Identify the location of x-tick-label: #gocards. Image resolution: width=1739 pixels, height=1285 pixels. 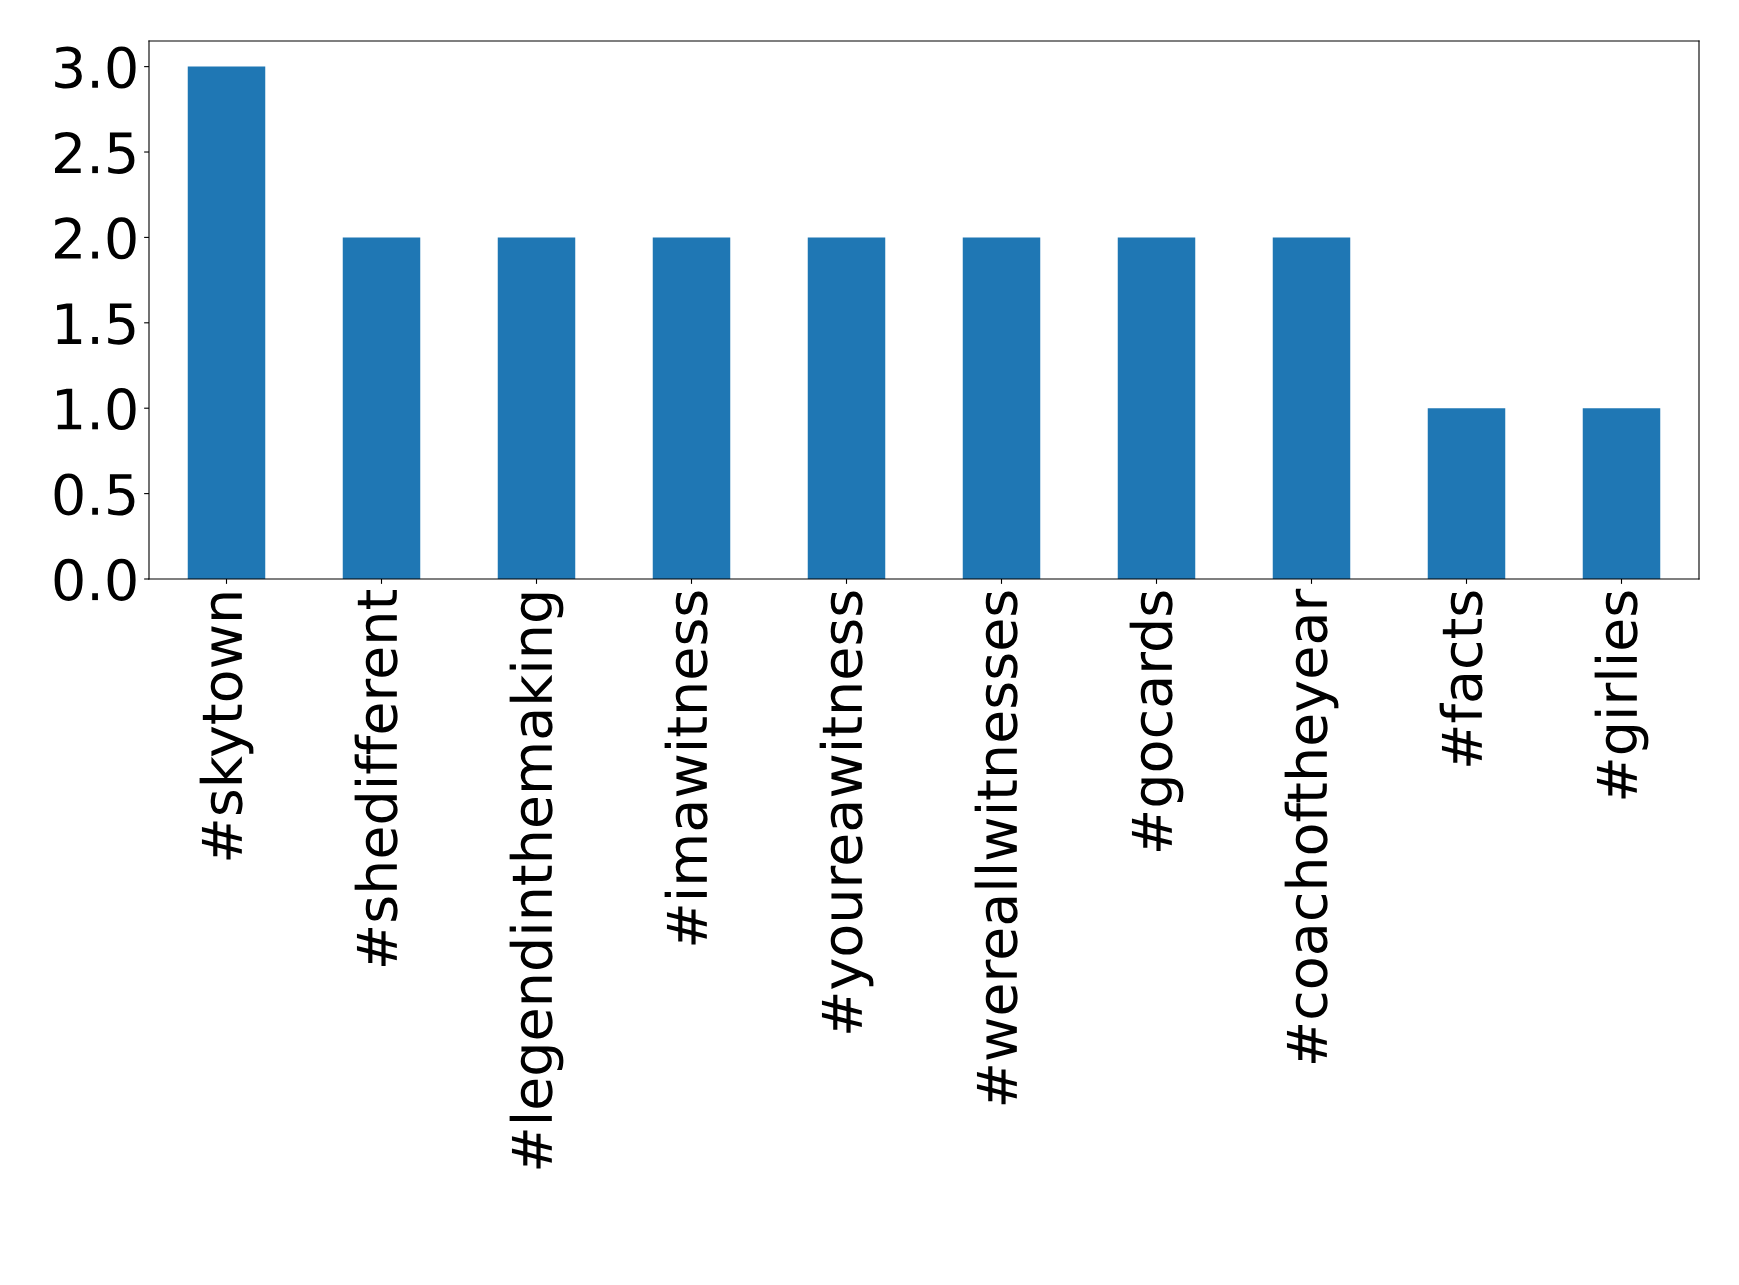
(1156, 721).